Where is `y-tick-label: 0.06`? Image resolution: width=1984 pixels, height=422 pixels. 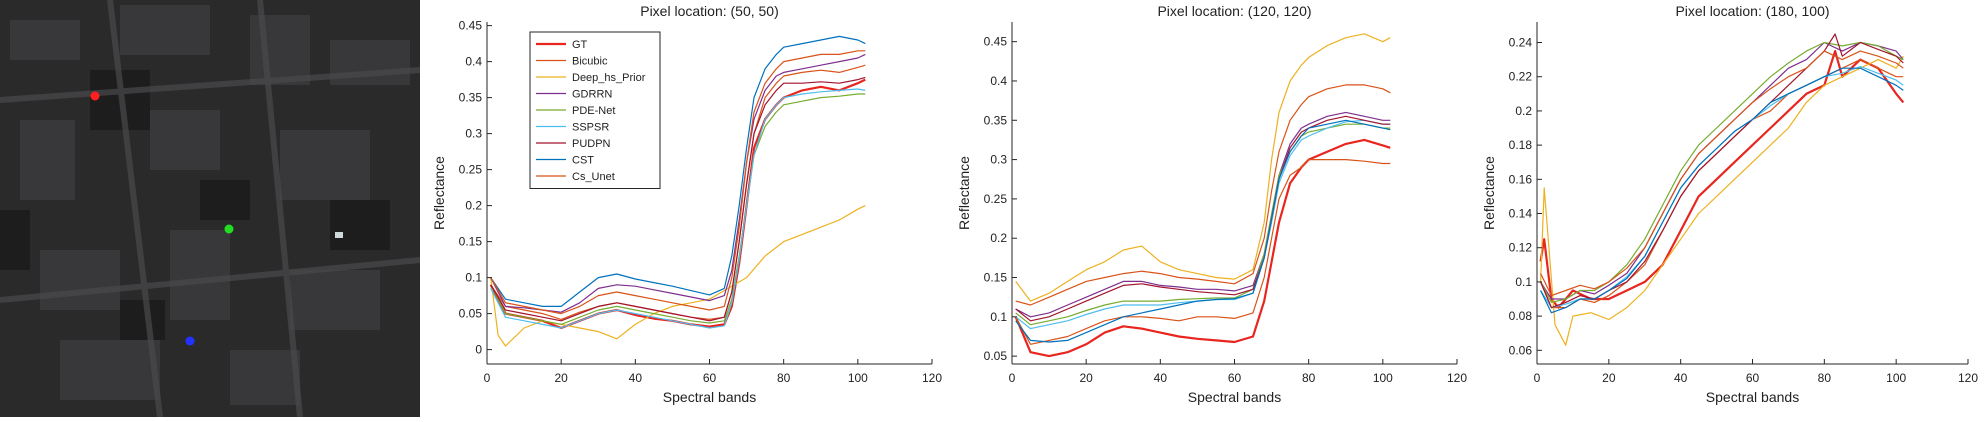
y-tick-label: 0.06 is located at coordinates (1521, 350).